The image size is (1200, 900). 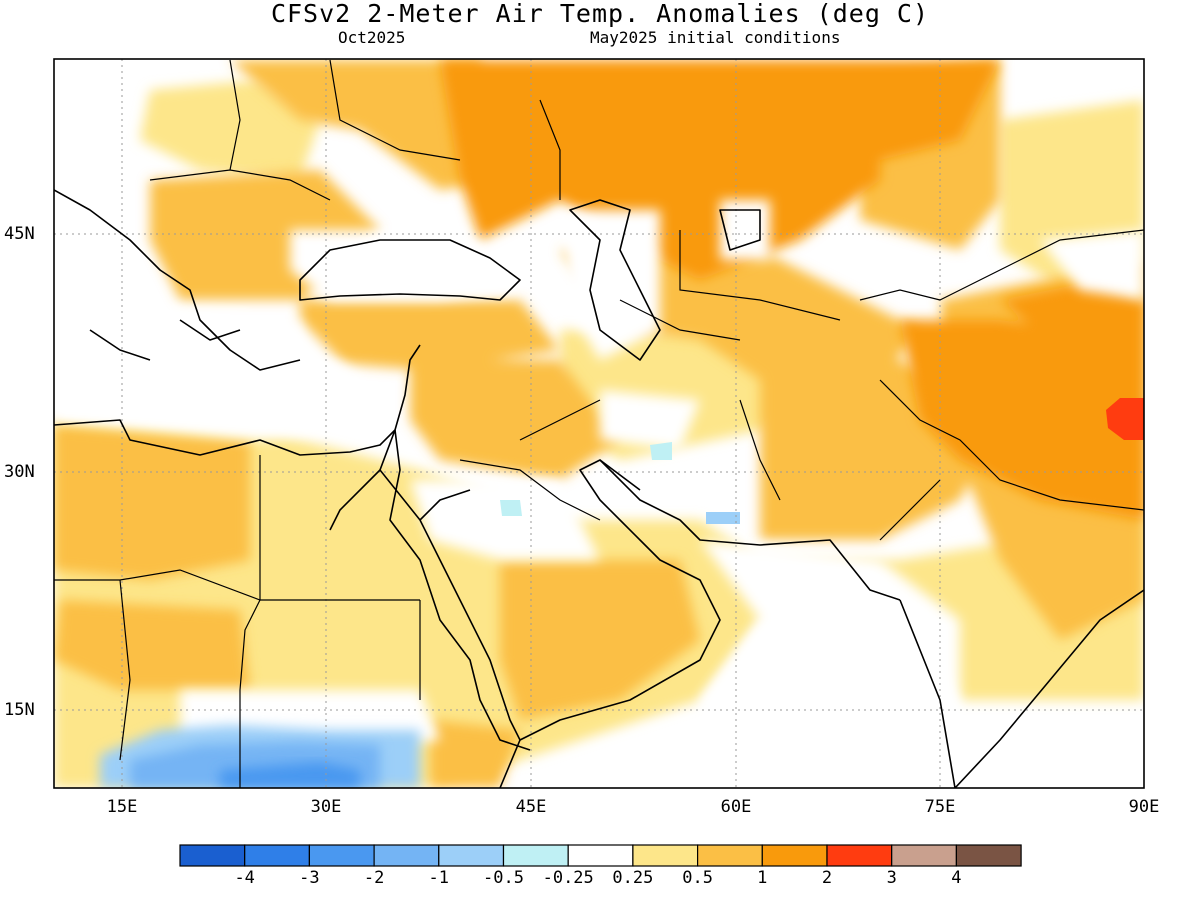 What do you see at coordinates (374, 878) in the screenshot?
I see `colorbar-label: -2` at bounding box center [374, 878].